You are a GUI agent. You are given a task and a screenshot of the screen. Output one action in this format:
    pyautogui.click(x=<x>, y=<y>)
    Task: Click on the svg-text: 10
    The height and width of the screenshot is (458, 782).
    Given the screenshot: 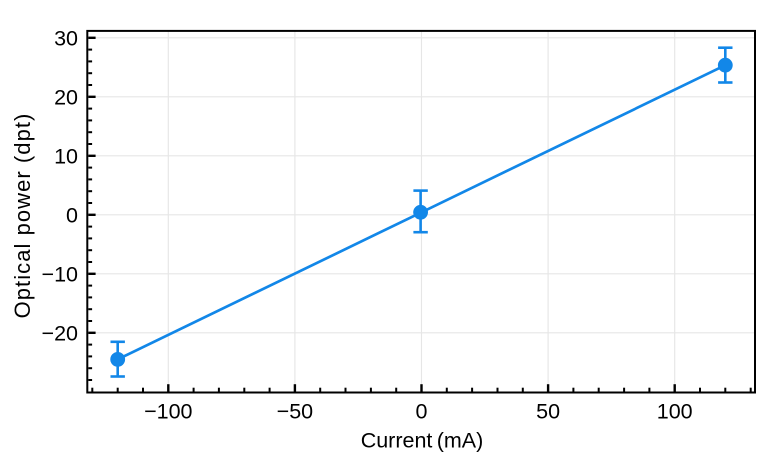 What is the action you would take?
    pyautogui.click(x=66, y=156)
    